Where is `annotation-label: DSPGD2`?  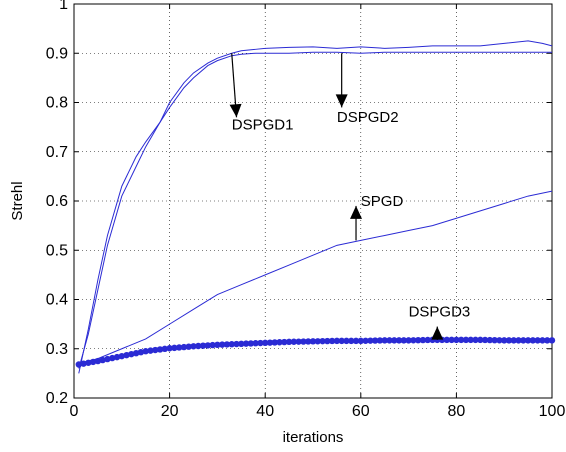 annotation-label: DSPGD2 is located at coordinates (368, 117).